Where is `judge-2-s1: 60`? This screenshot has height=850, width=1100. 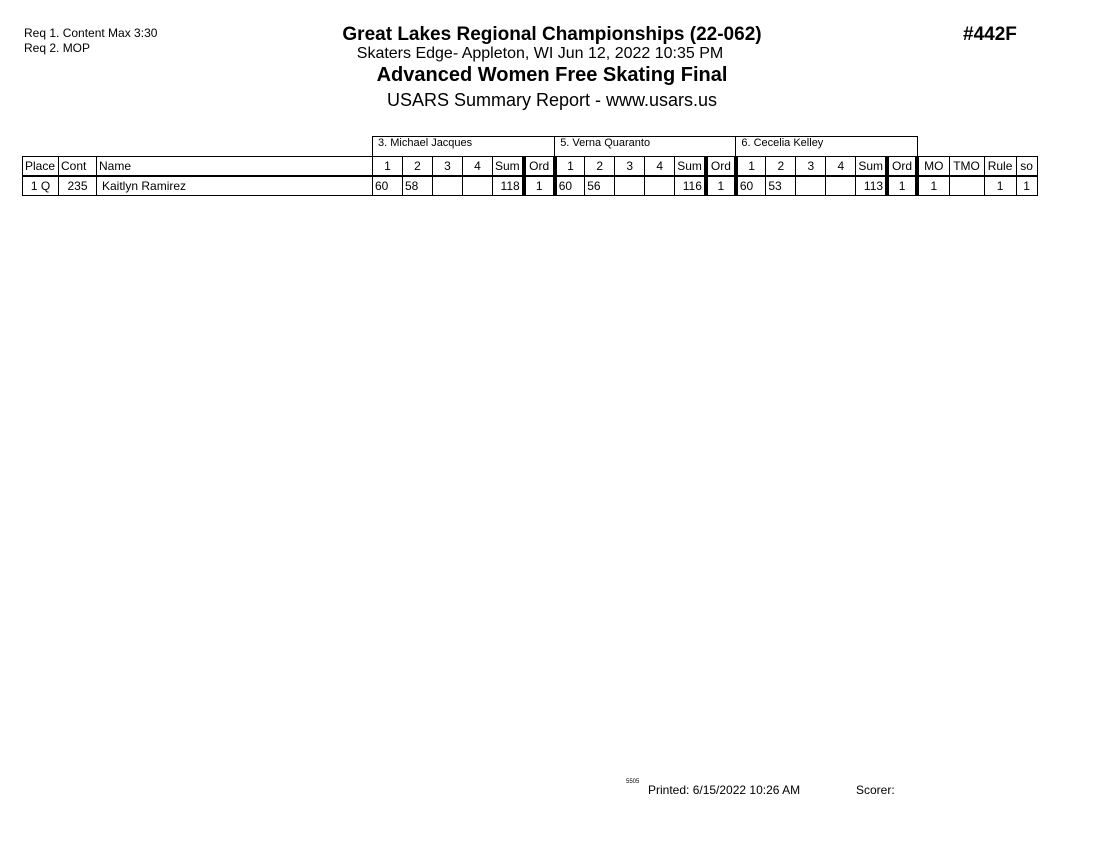
judge-2-s1: 60 is located at coordinates (569, 185).